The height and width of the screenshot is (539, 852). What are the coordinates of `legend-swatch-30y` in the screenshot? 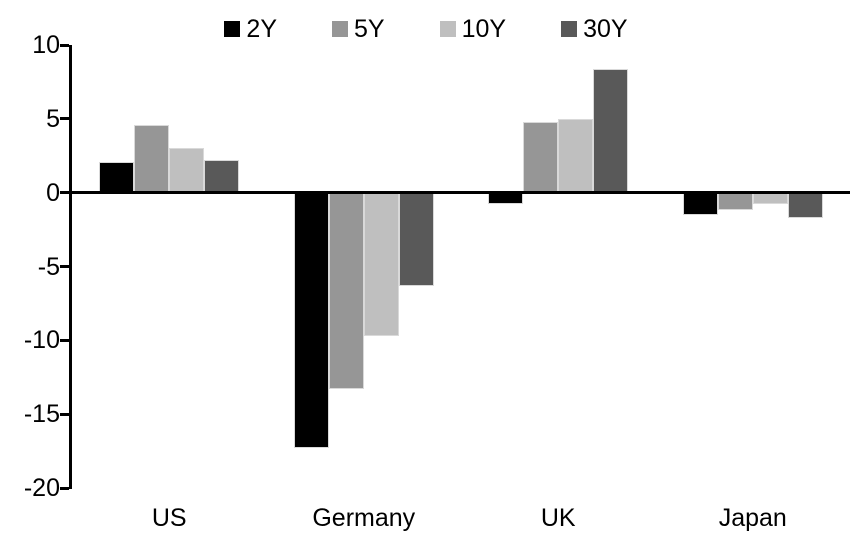 It's located at (569, 29).